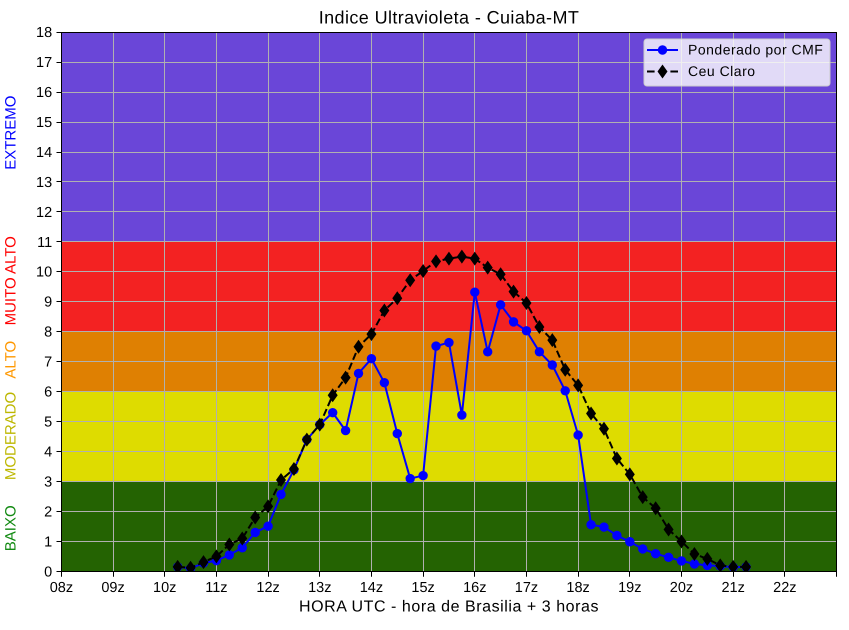  I want to click on svg-text: 12, so click(44, 213).